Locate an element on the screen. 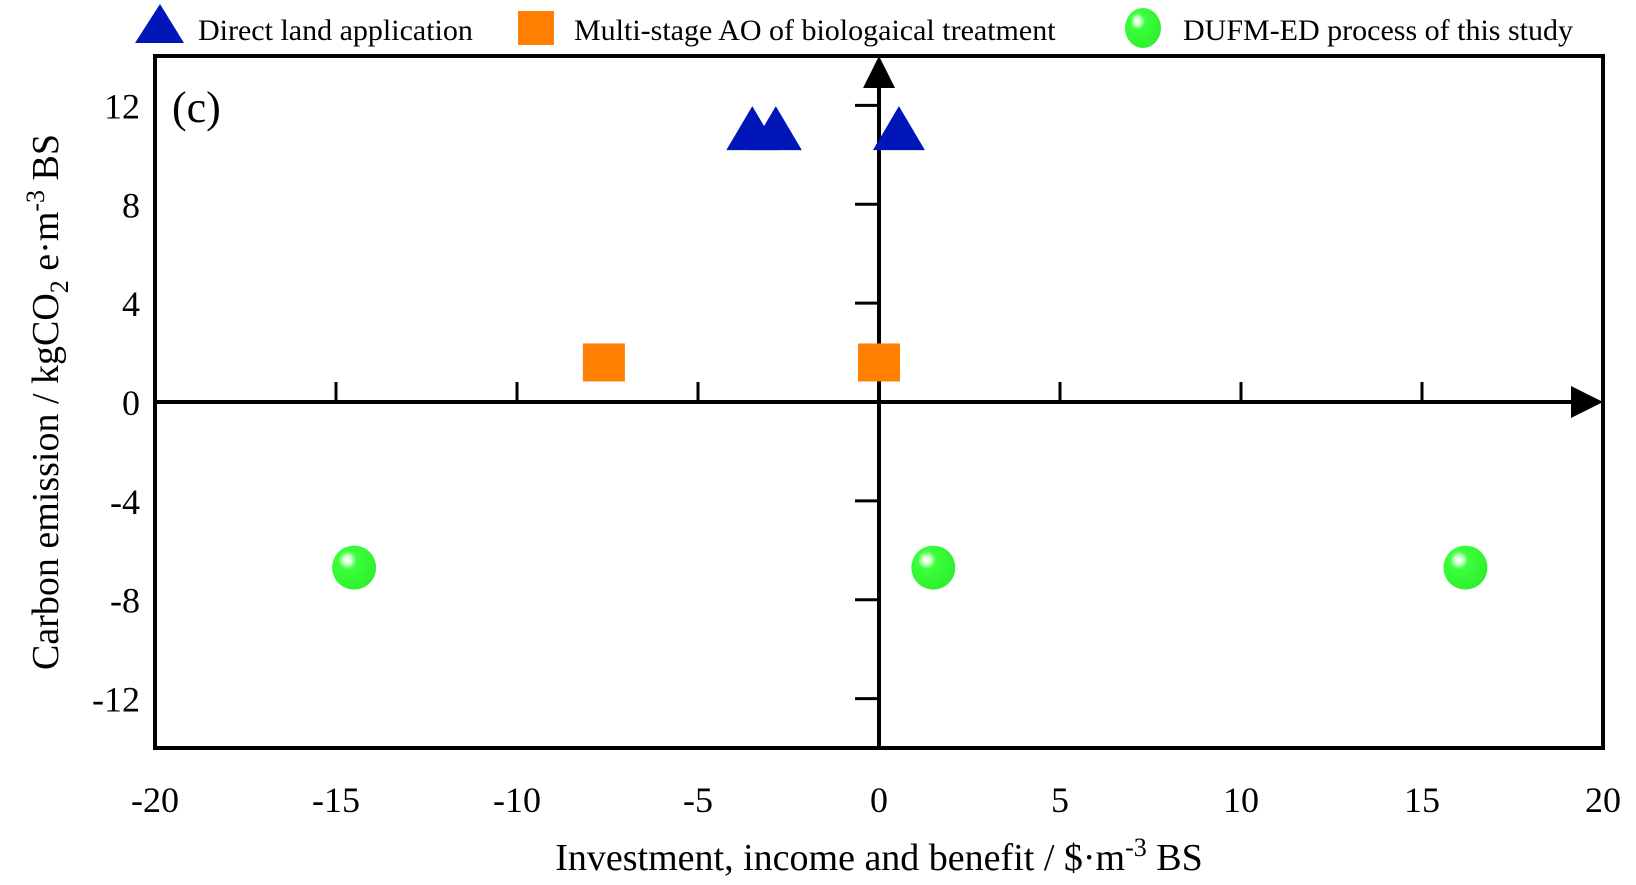 Image resolution: width=1636 pixels, height=885 pixels. legend-item-multi-stage-ao: Multi-stage AO of biologaical treatment is located at coordinates (787, 29).